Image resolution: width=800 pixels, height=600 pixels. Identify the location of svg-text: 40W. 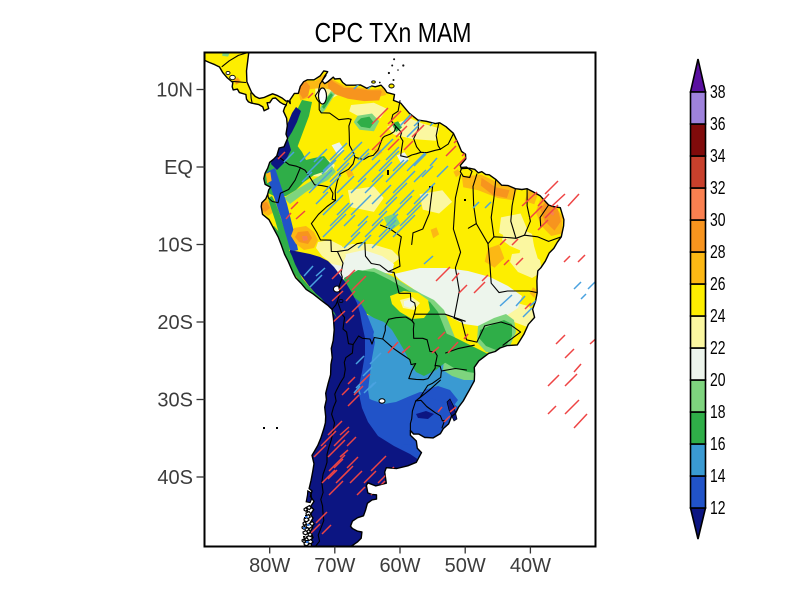
(530, 566).